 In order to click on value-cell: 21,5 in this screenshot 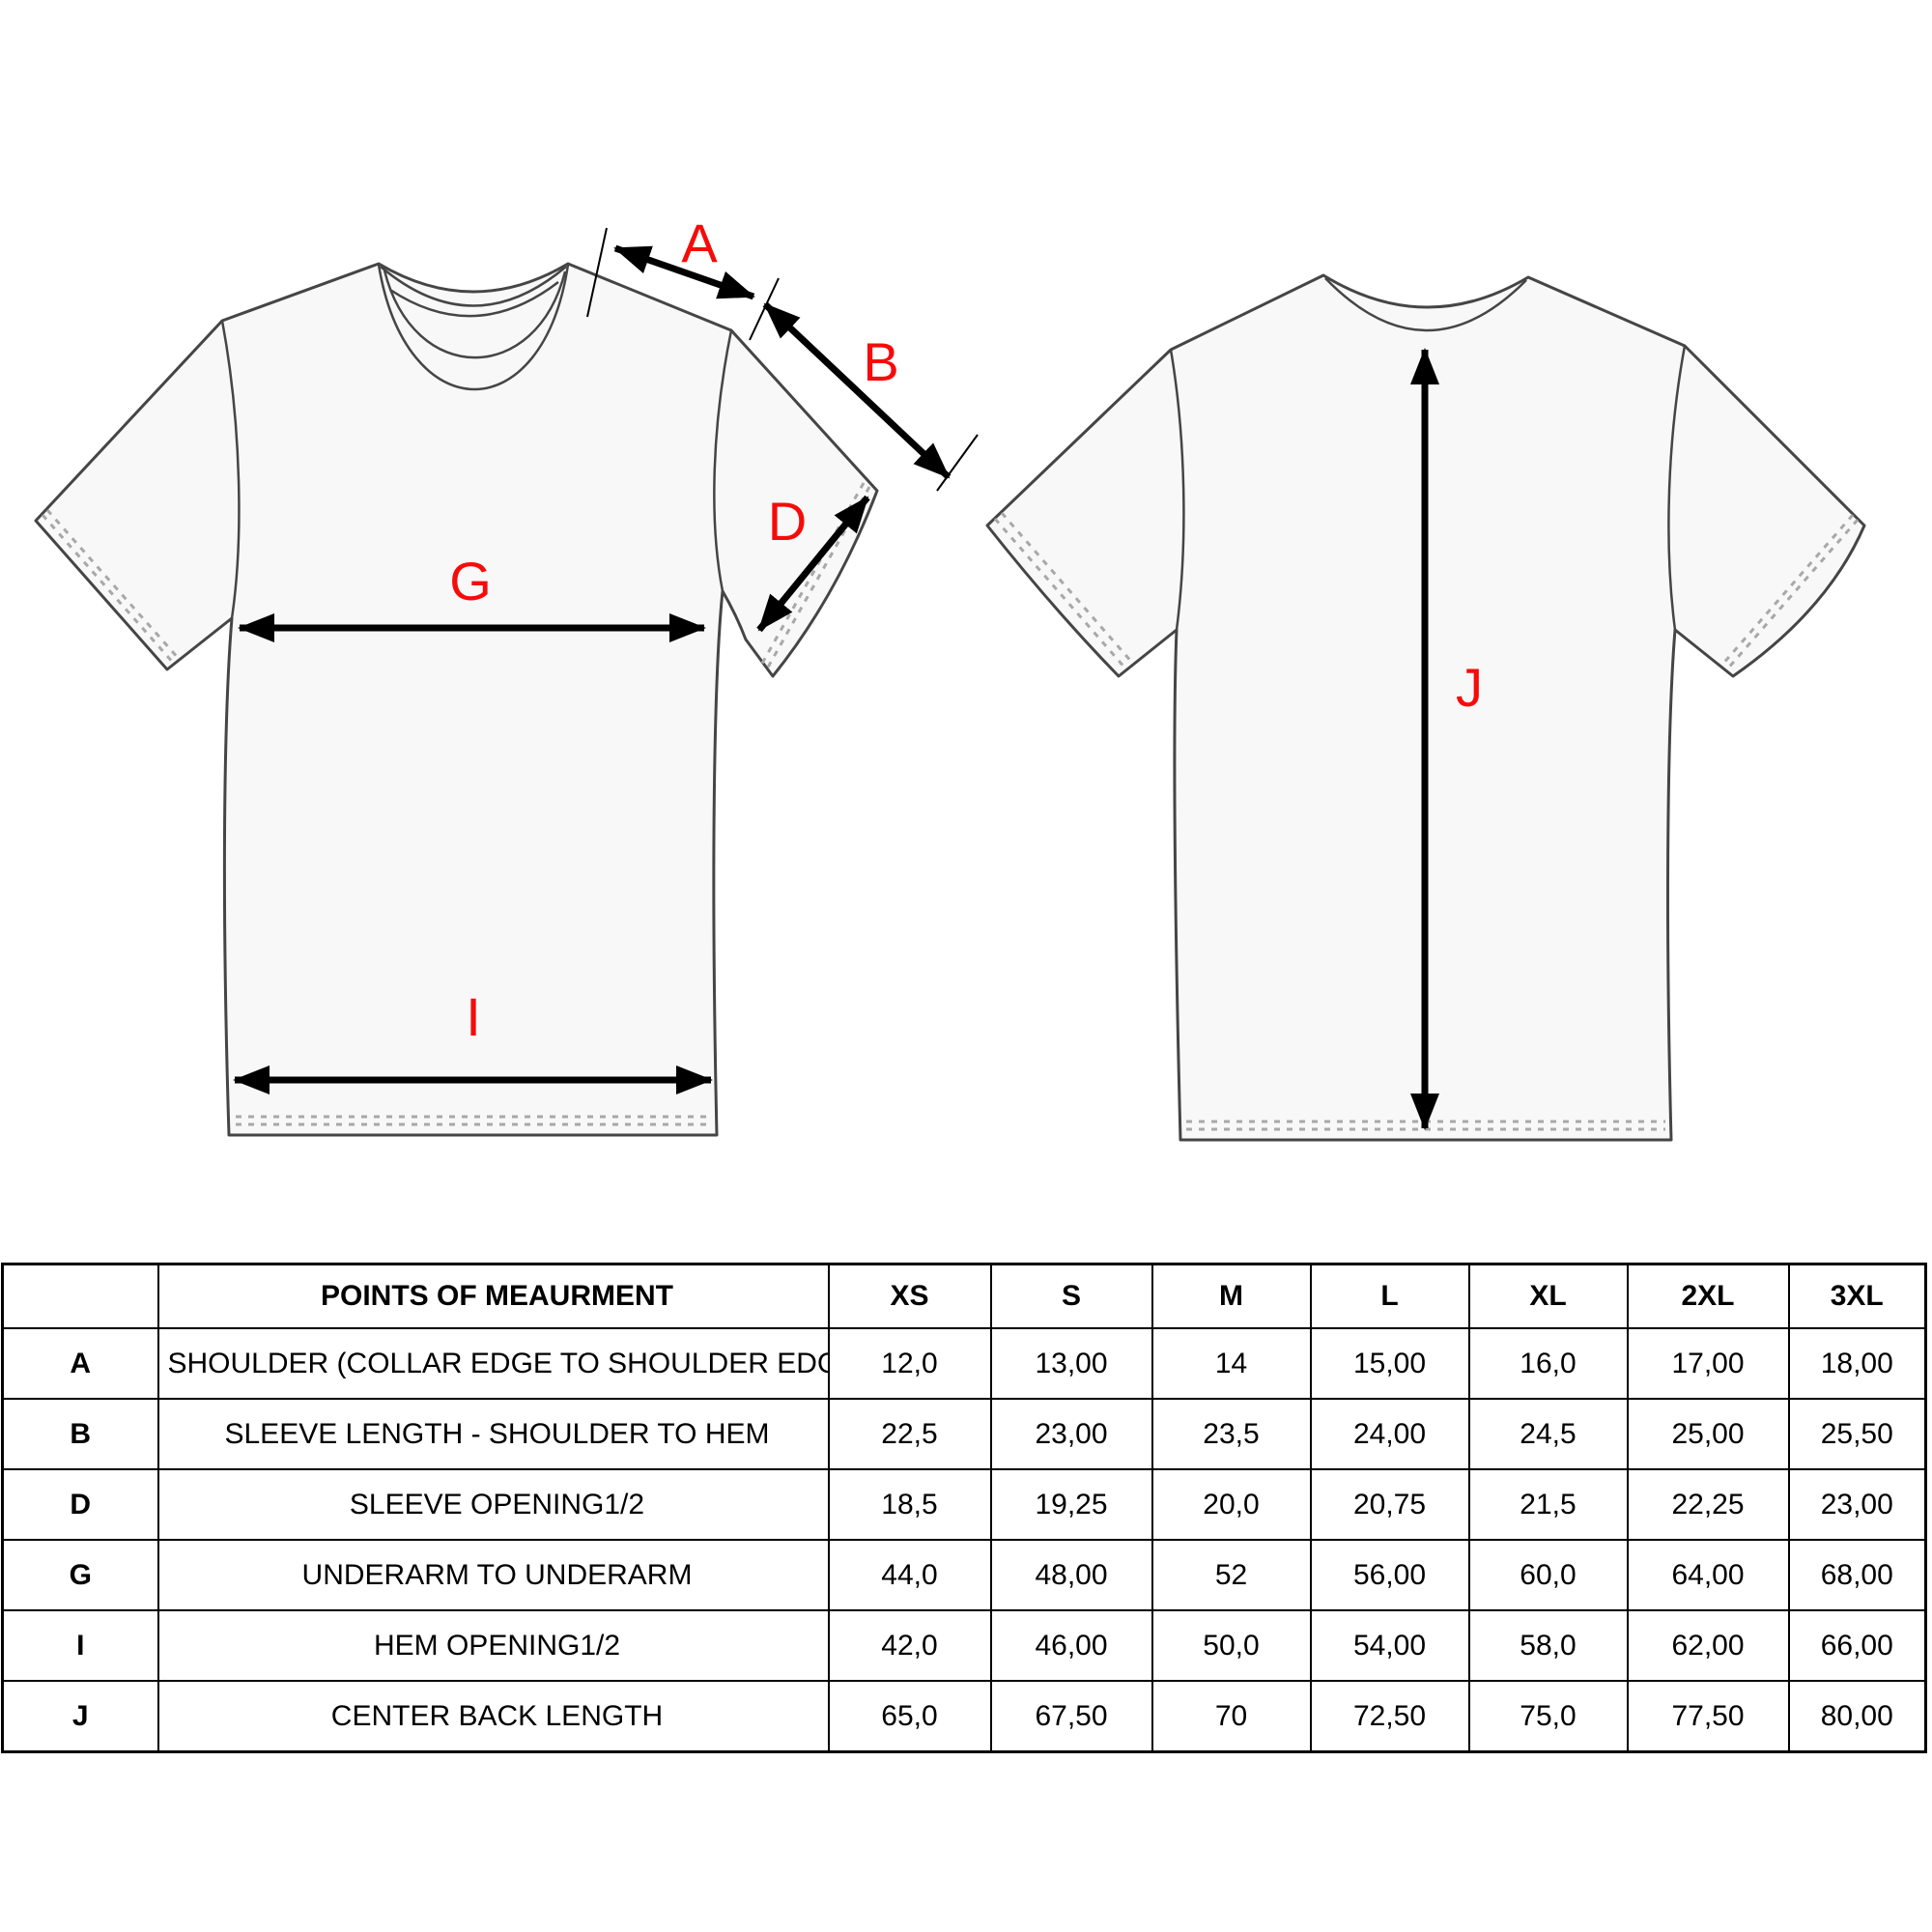, I will do `click(1548, 1504)`.